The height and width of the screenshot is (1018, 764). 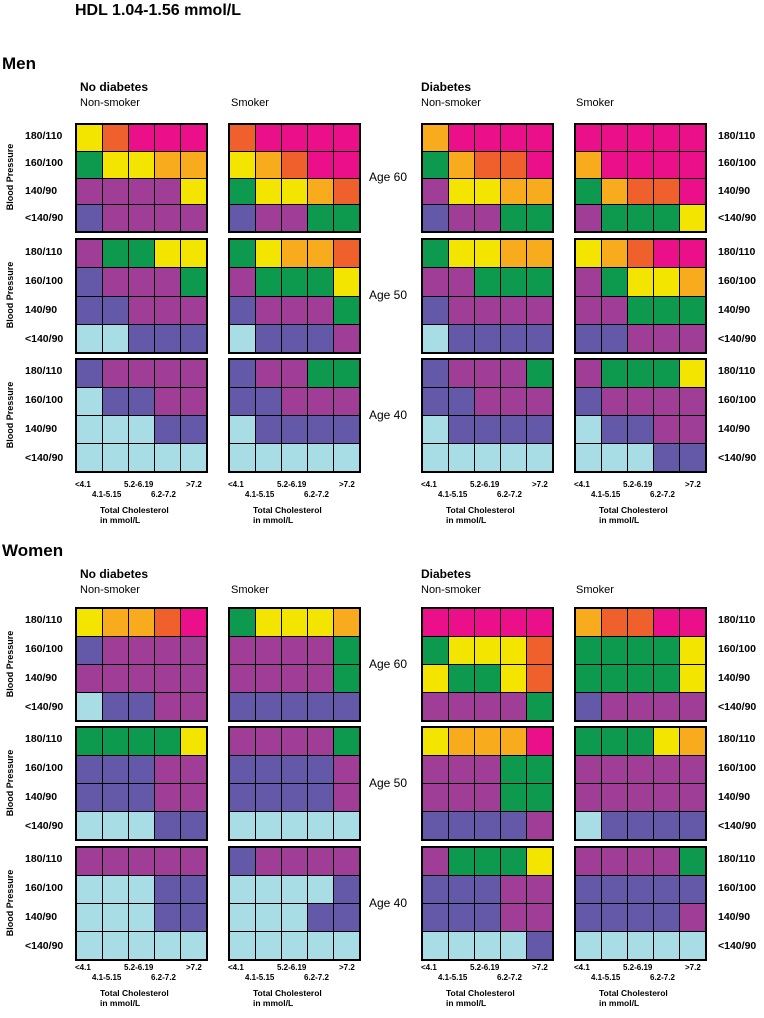 I want to click on tc-category-label: 4.1-5.15, so click(x=606, y=494).